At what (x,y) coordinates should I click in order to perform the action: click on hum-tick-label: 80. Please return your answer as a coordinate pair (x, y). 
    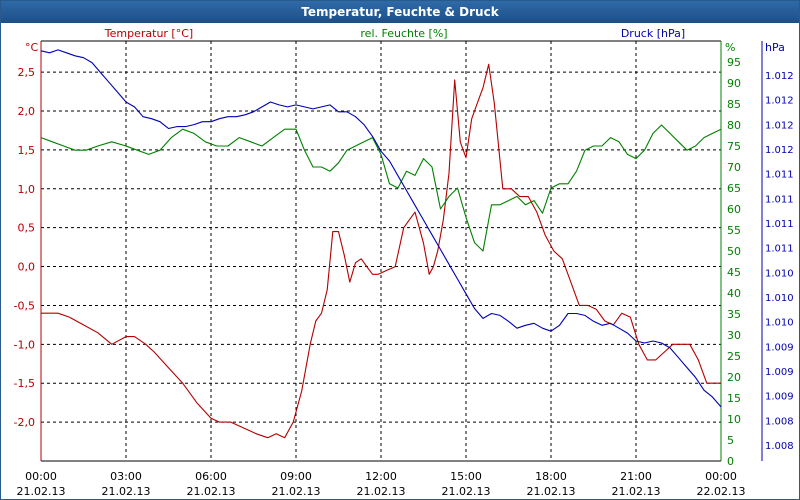
    Looking at the image, I should click on (734, 125).